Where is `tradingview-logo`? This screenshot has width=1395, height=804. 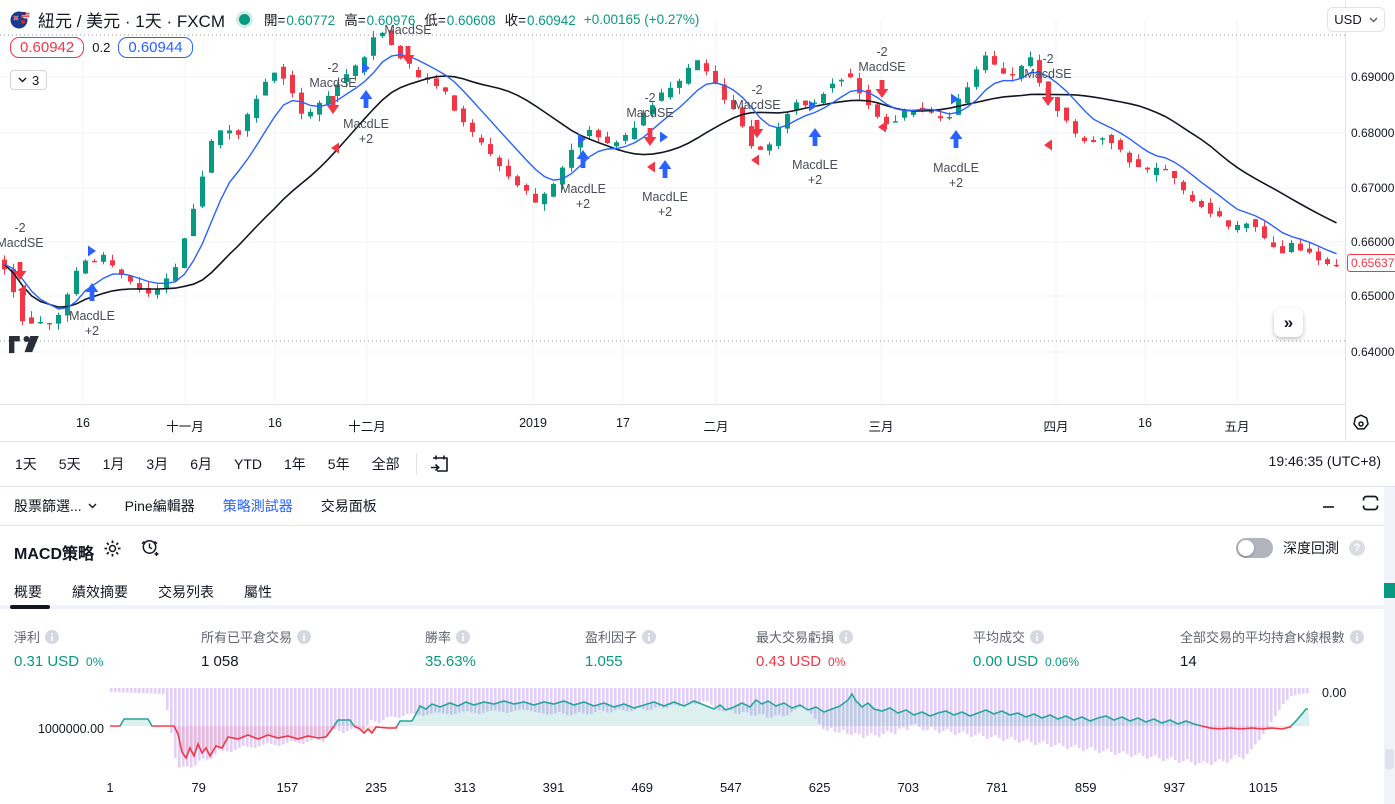
tradingview-logo is located at coordinates (26, 345).